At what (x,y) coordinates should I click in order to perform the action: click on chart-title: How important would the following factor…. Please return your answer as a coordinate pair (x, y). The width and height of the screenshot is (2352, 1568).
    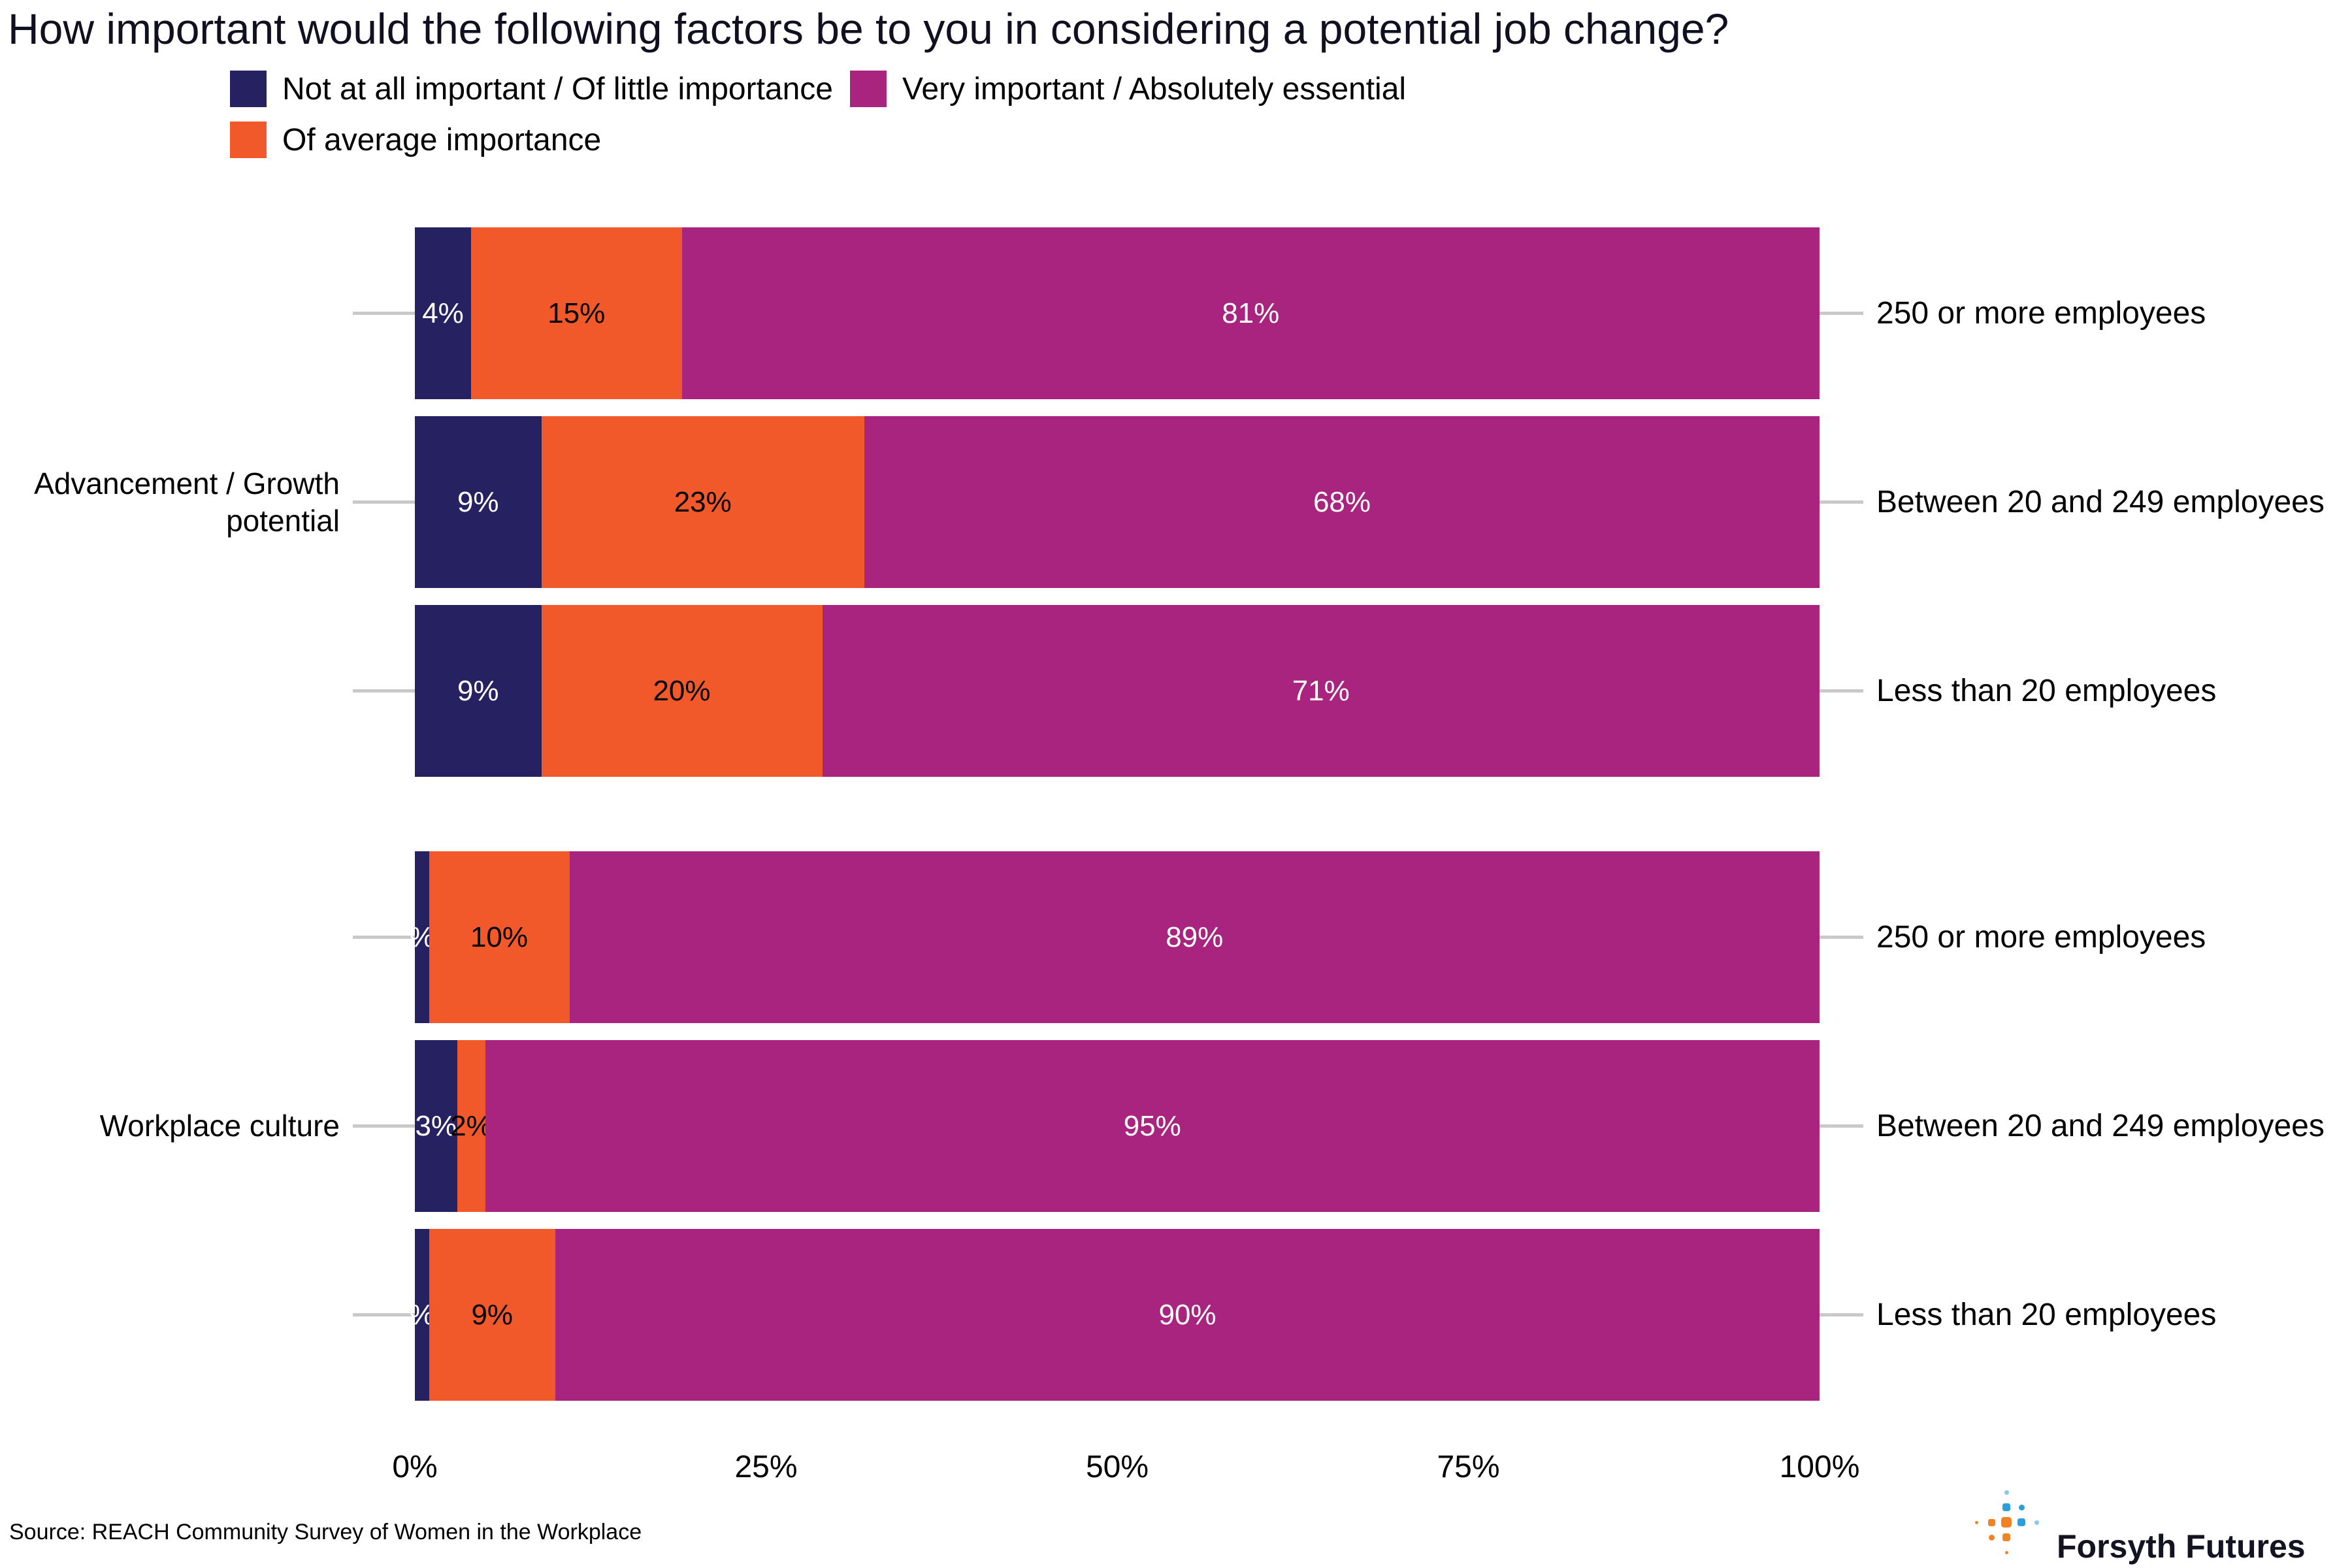
    Looking at the image, I should click on (868, 29).